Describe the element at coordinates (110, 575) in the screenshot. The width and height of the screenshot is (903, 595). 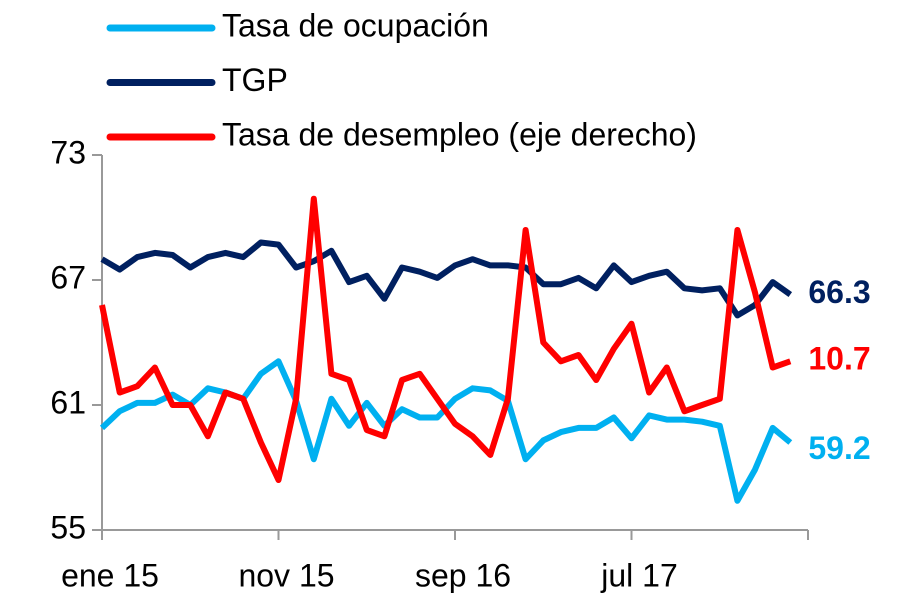
I see `x-tick-label: ene 15` at that location.